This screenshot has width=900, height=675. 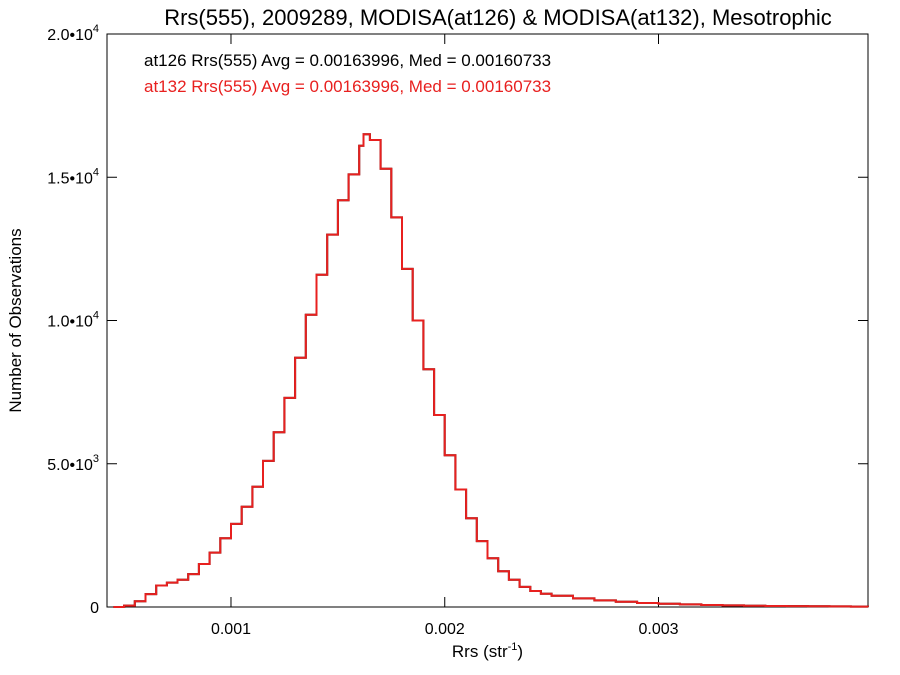 What do you see at coordinates (513, 647) in the screenshot?
I see `x-axis-label-sup: -1` at bounding box center [513, 647].